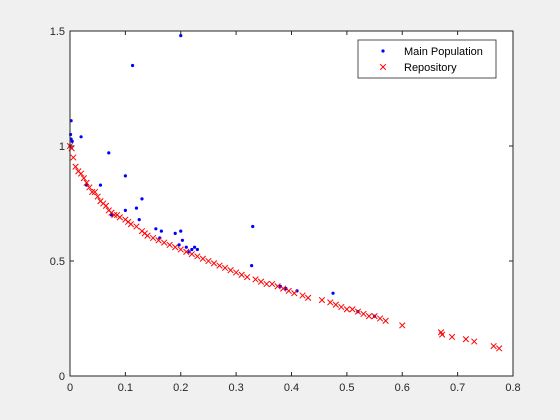 The width and height of the screenshot is (560, 420). What do you see at coordinates (62, 377) in the screenshot?
I see `y-tick-label: 0` at bounding box center [62, 377].